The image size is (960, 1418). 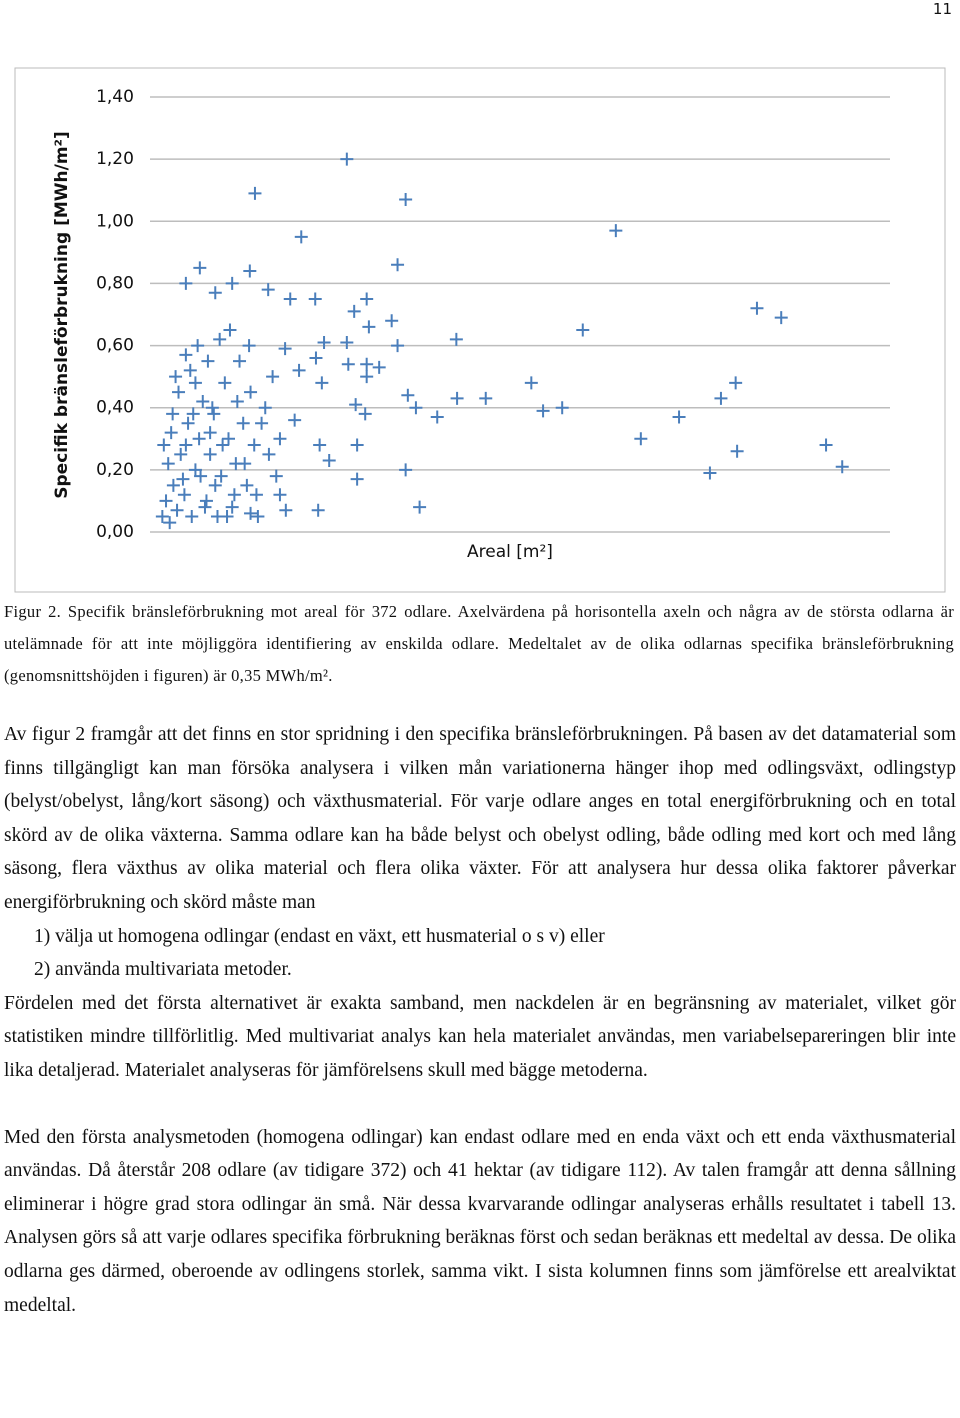 I want to click on y-tick-label: 0,80, so click(x=115, y=283).